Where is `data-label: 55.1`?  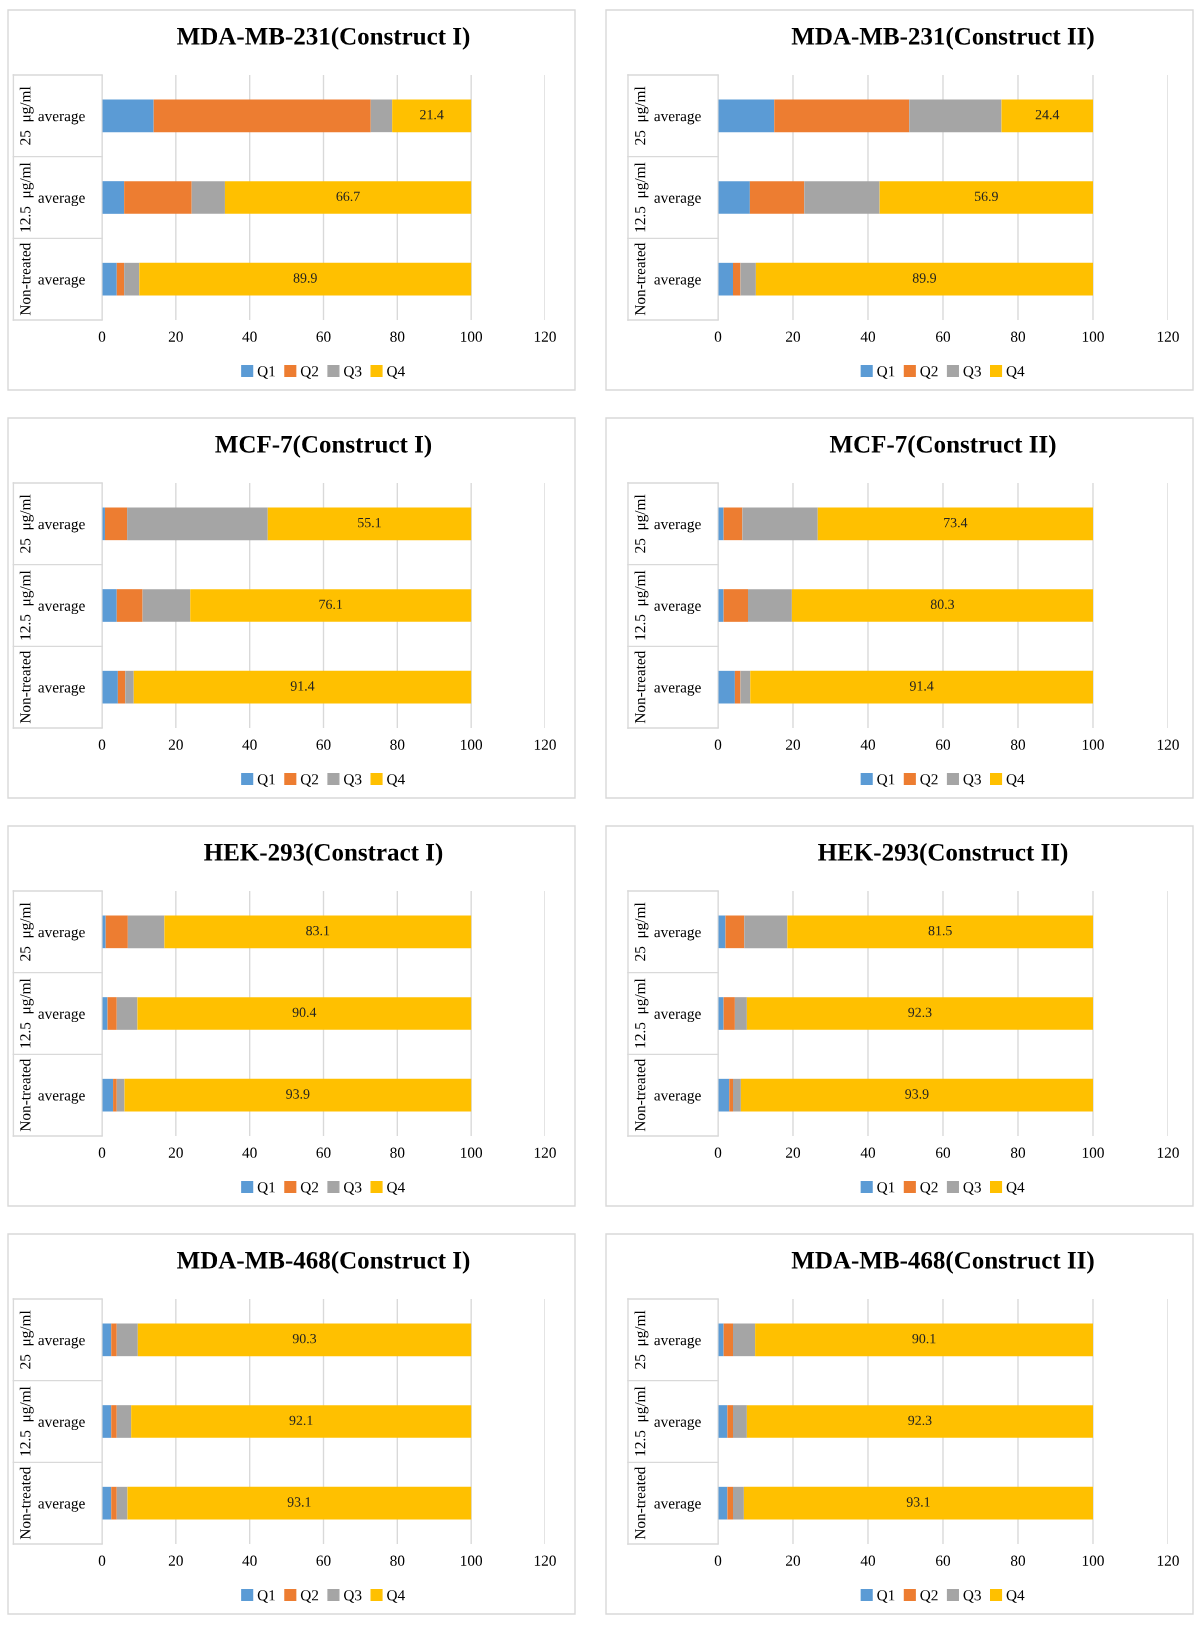
data-label: 55.1 is located at coordinates (369, 523).